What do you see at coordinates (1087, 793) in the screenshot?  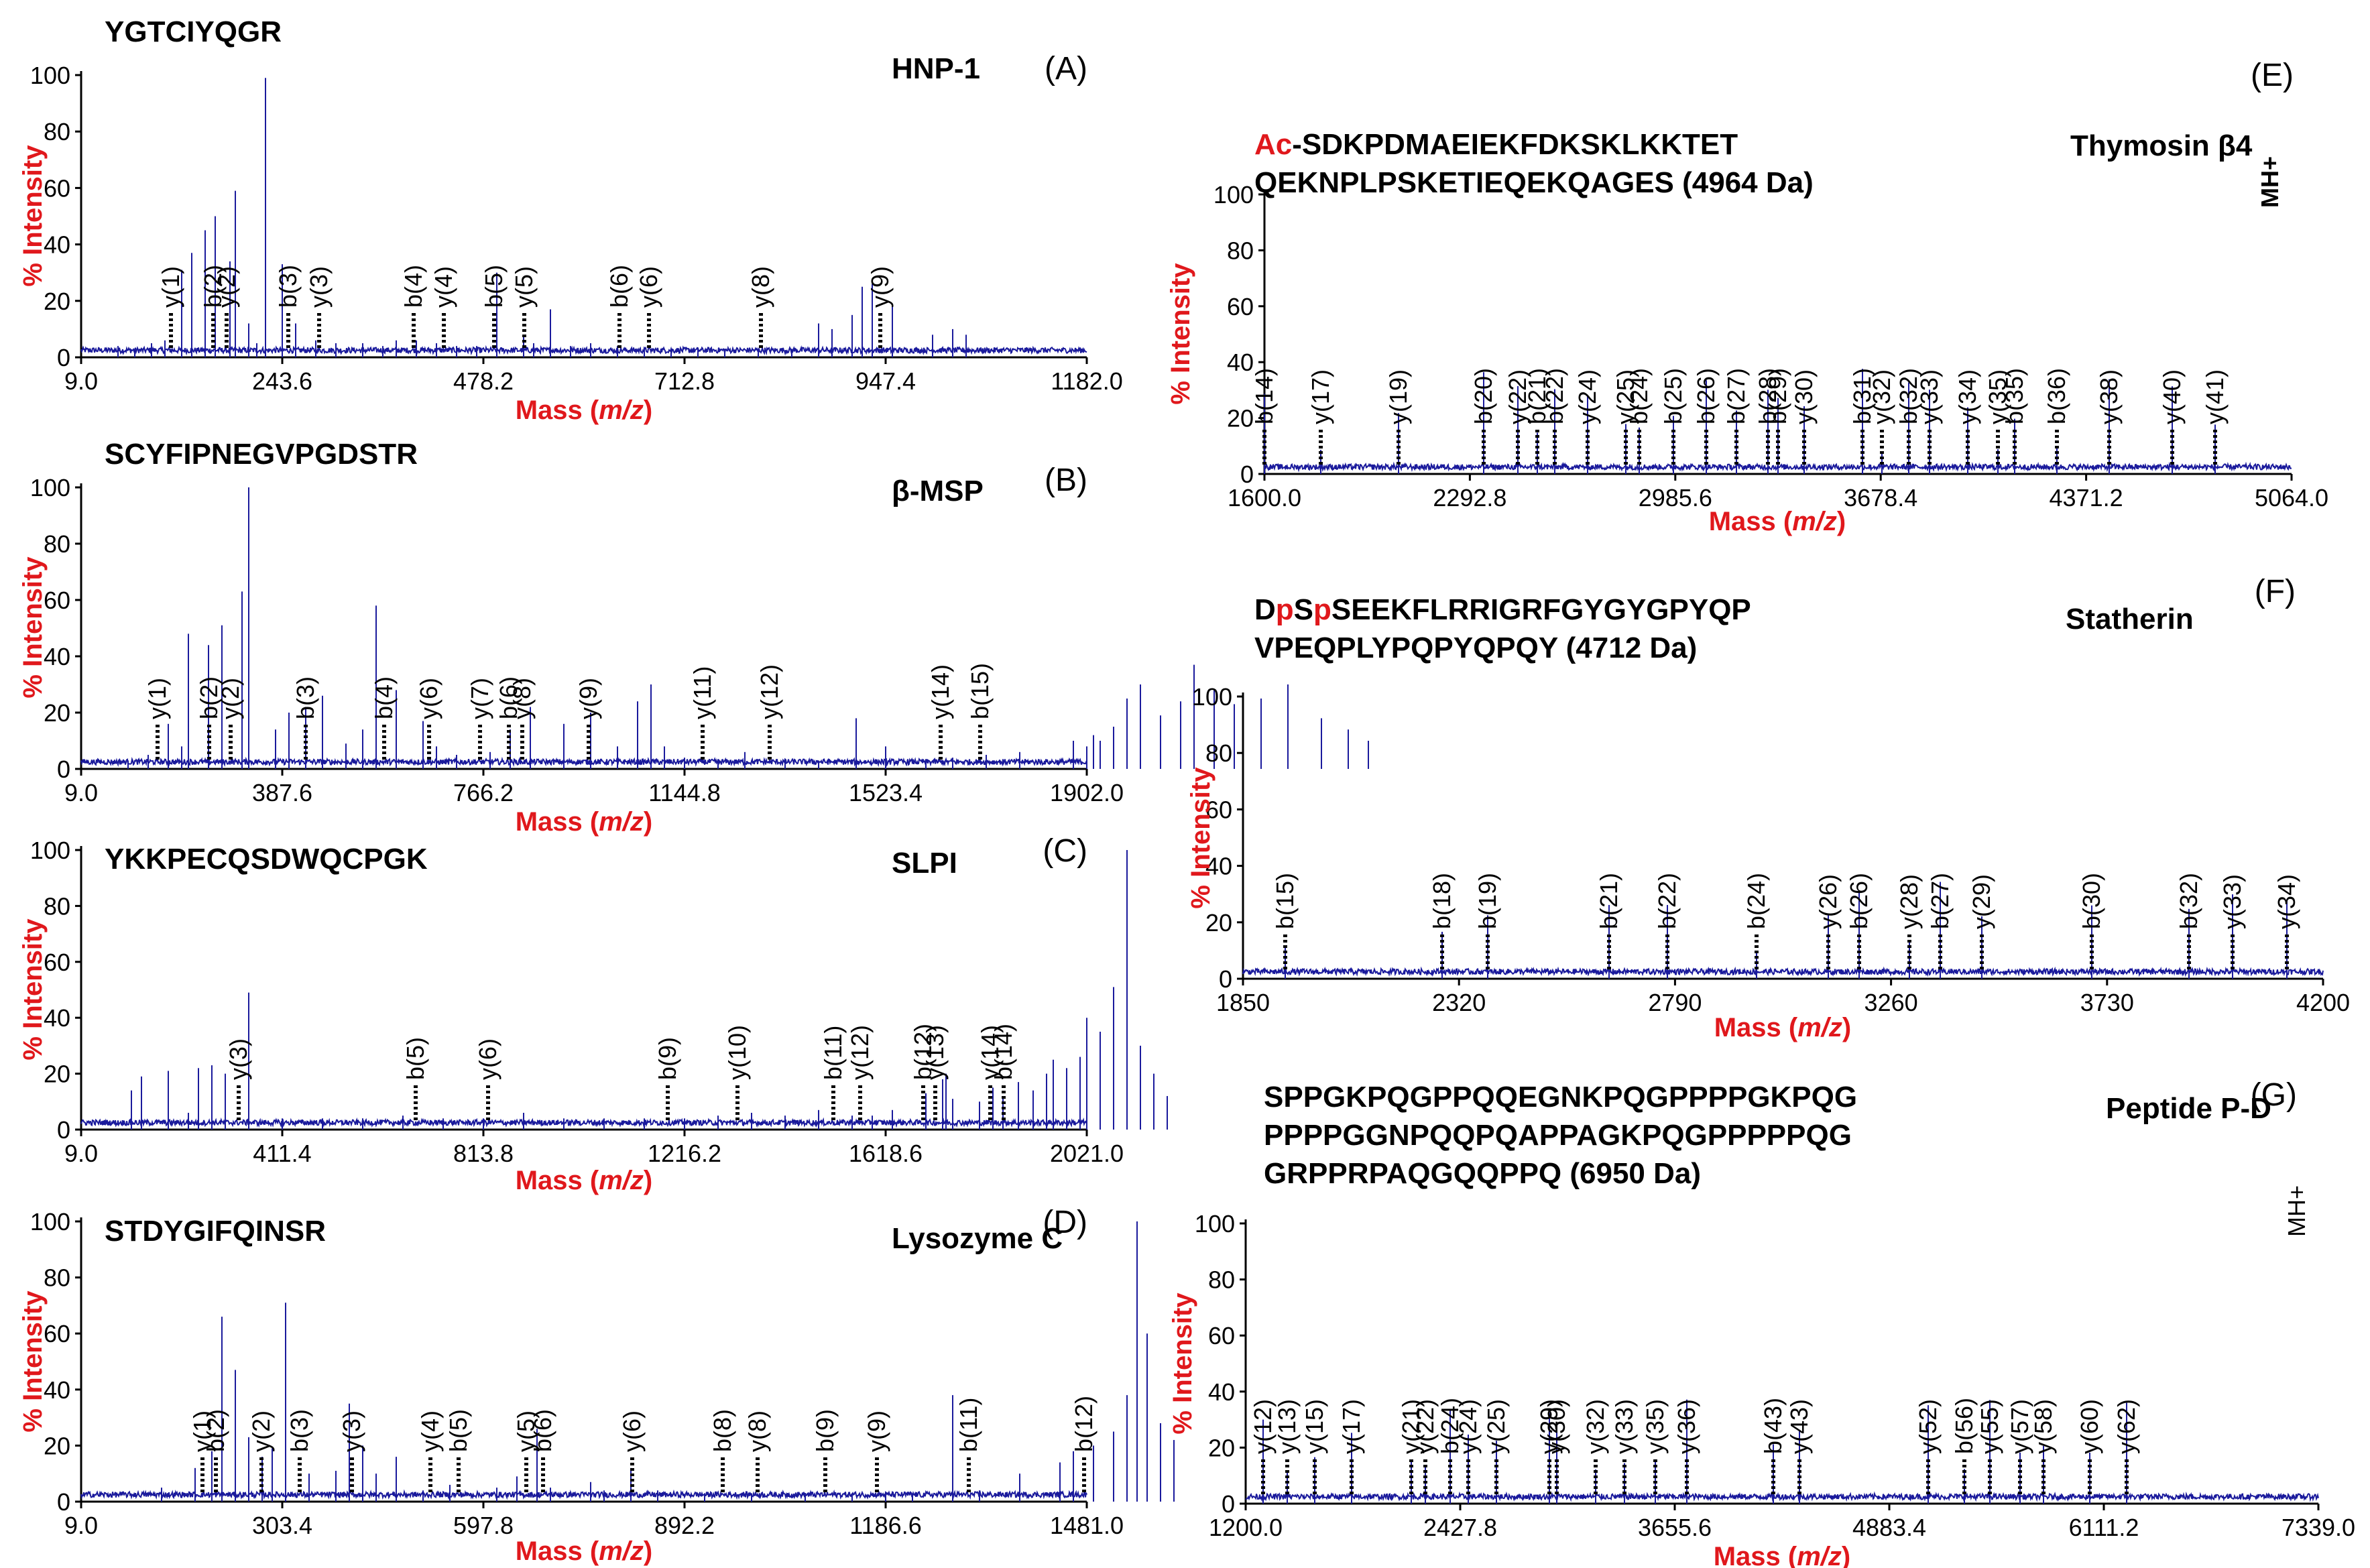 I see `x-tick-label: 1902.0` at bounding box center [1087, 793].